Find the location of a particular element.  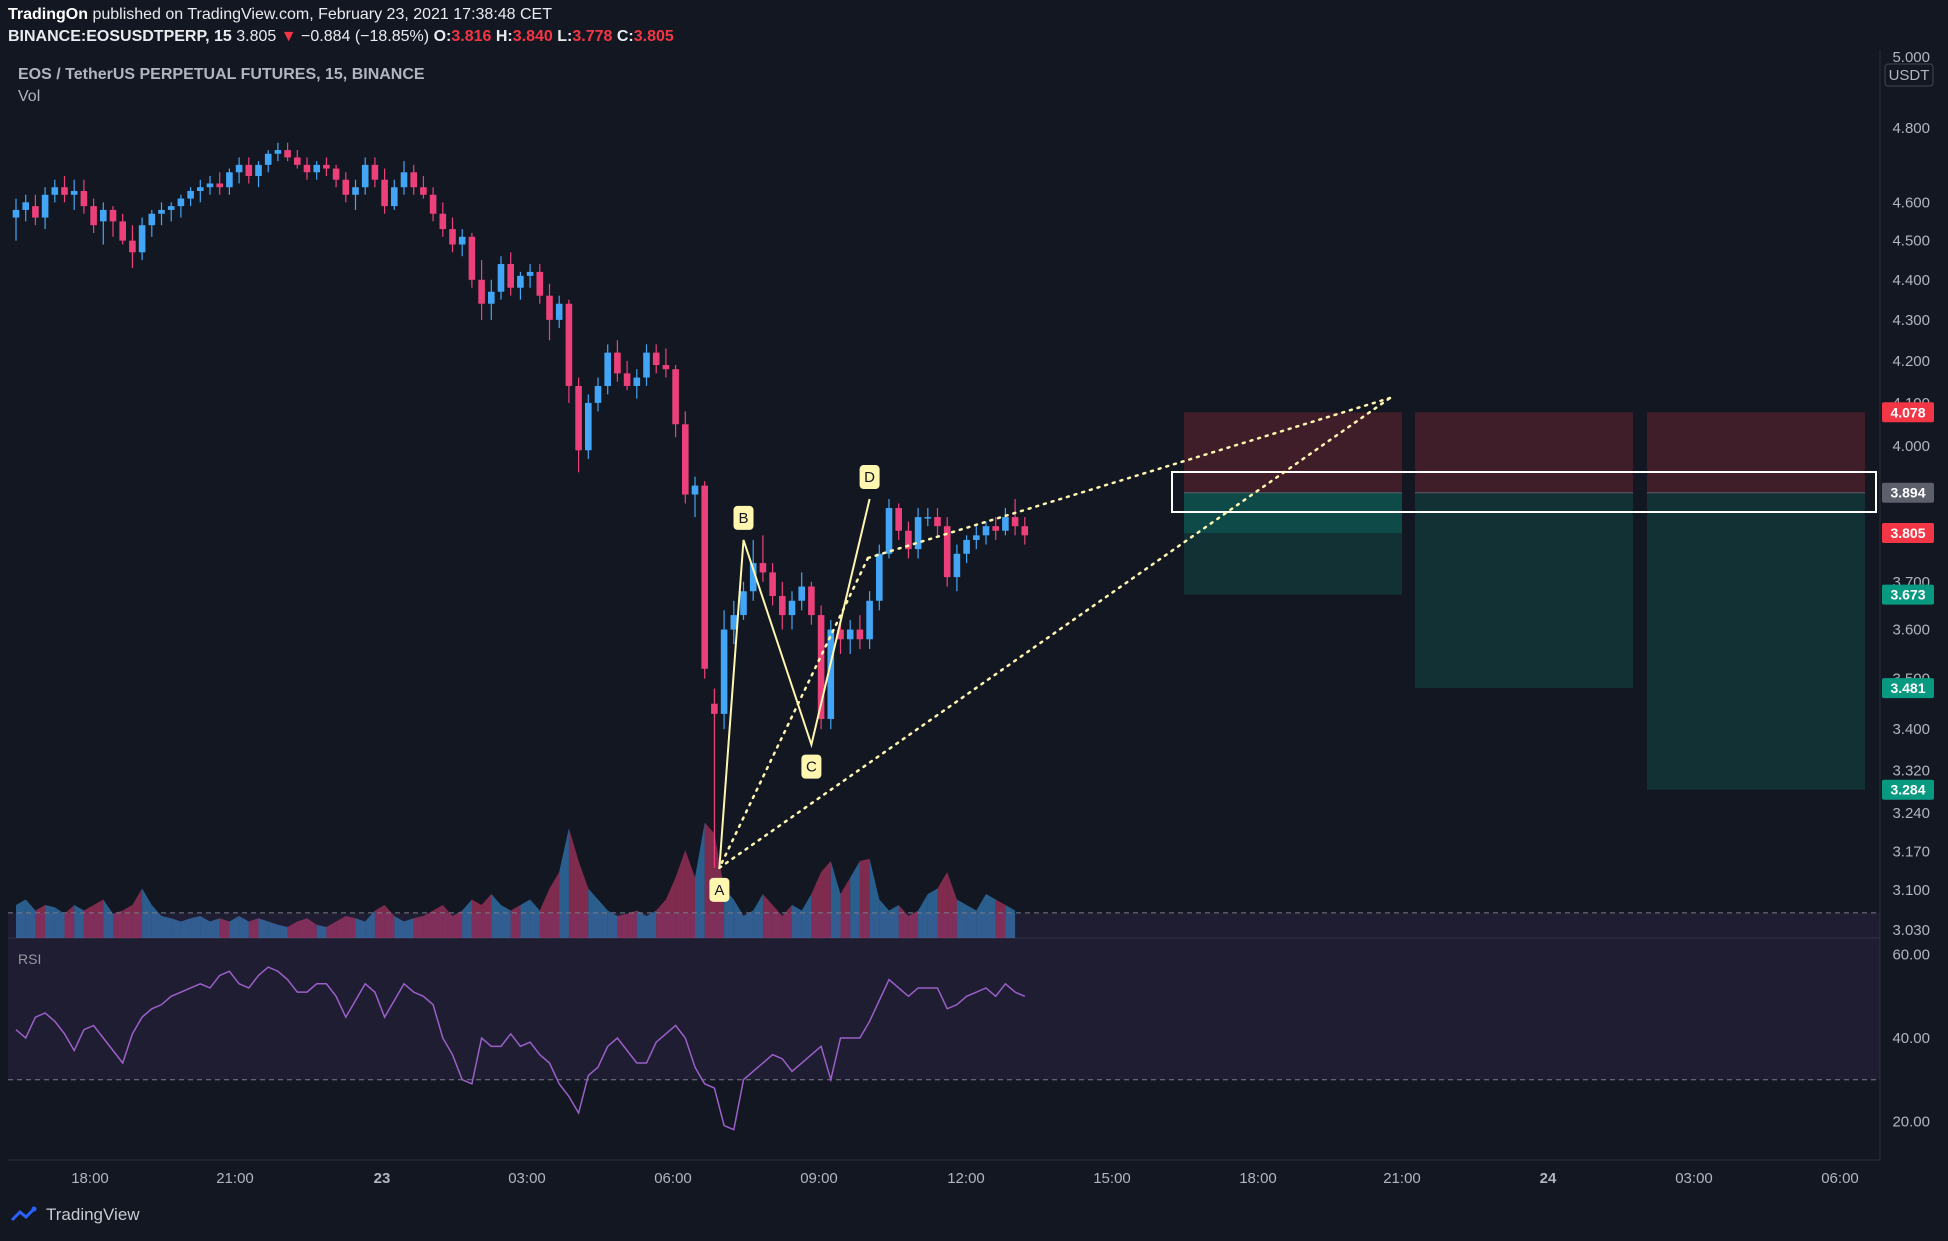

abcd-zigzag is located at coordinates (794, 683).